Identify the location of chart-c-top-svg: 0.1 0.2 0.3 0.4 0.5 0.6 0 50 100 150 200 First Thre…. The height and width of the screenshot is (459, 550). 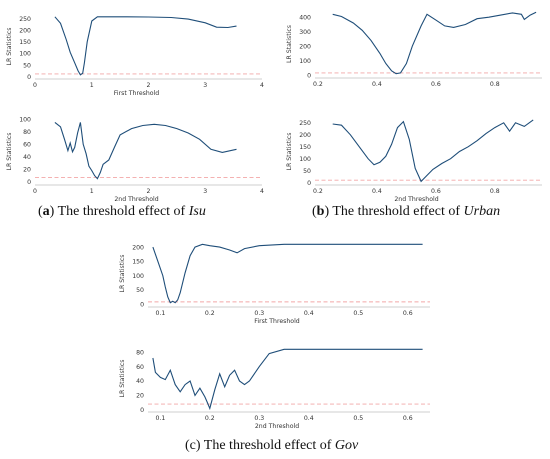
(274, 284).